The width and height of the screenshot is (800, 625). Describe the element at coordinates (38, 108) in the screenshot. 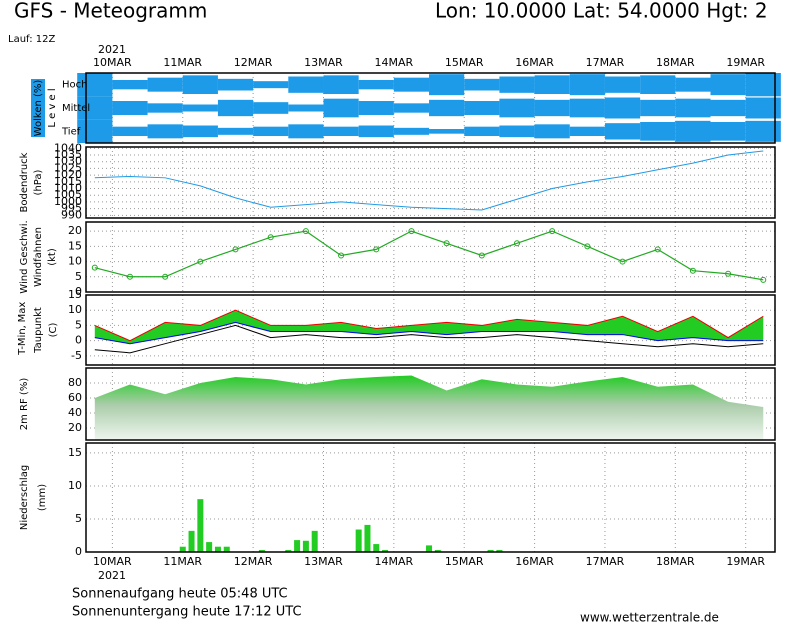

I see `panel-label: Wolken (%)` at that location.